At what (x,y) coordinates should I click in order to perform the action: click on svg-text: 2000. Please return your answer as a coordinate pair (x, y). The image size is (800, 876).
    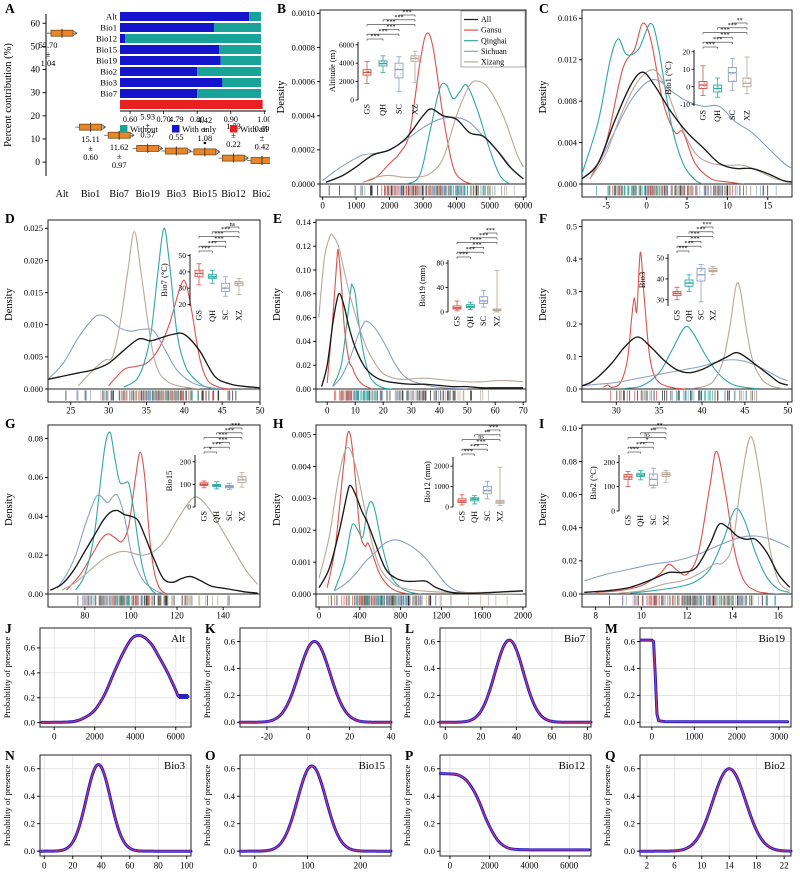
    Looking at the image, I should click on (737, 737).